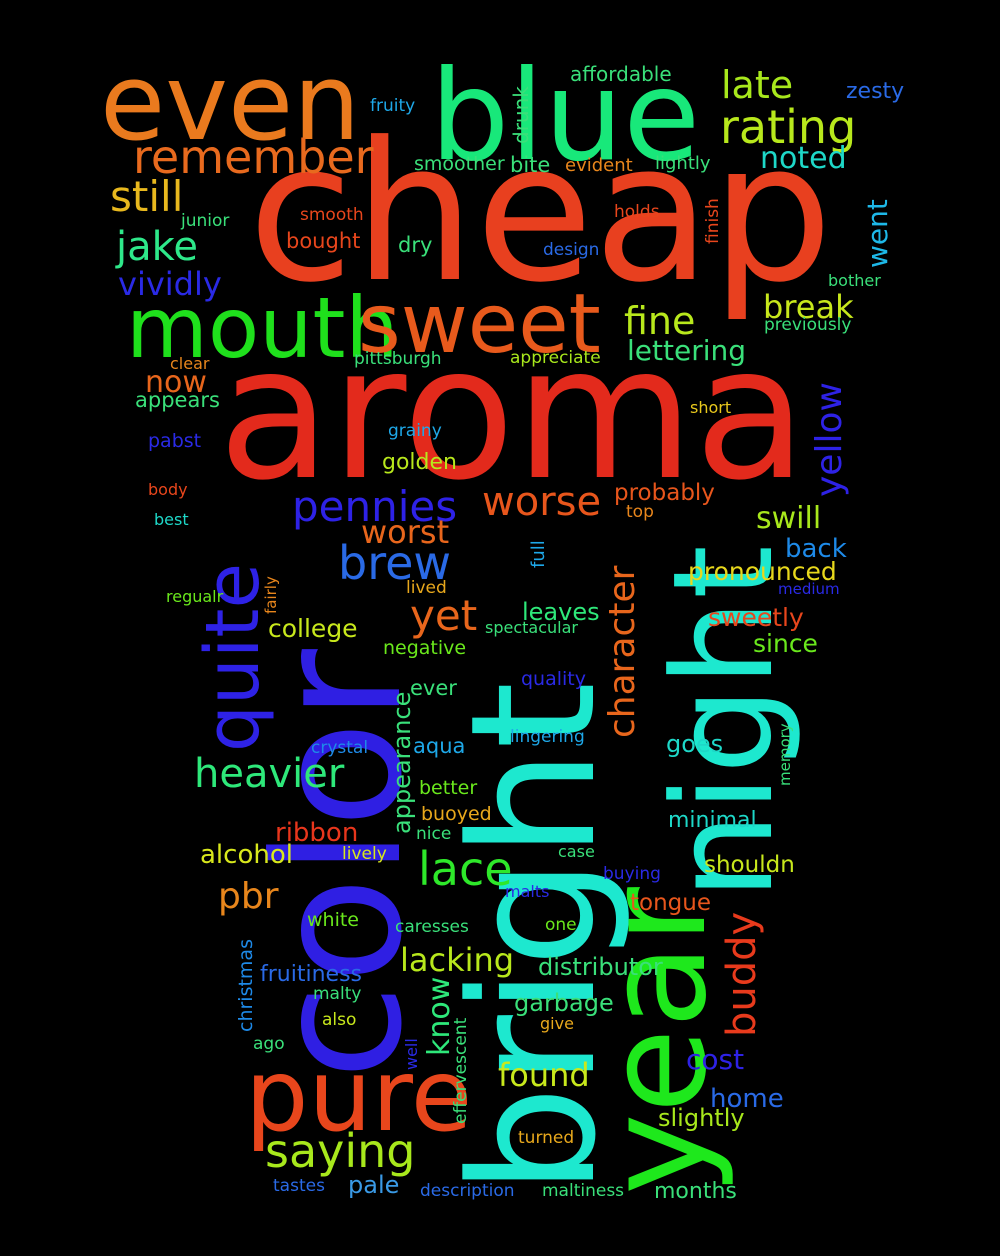 The height and width of the screenshot is (1256, 1000). What do you see at coordinates (527, 891) in the screenshot?
I see `word-malts: malts` at bounding box center [527, 891].